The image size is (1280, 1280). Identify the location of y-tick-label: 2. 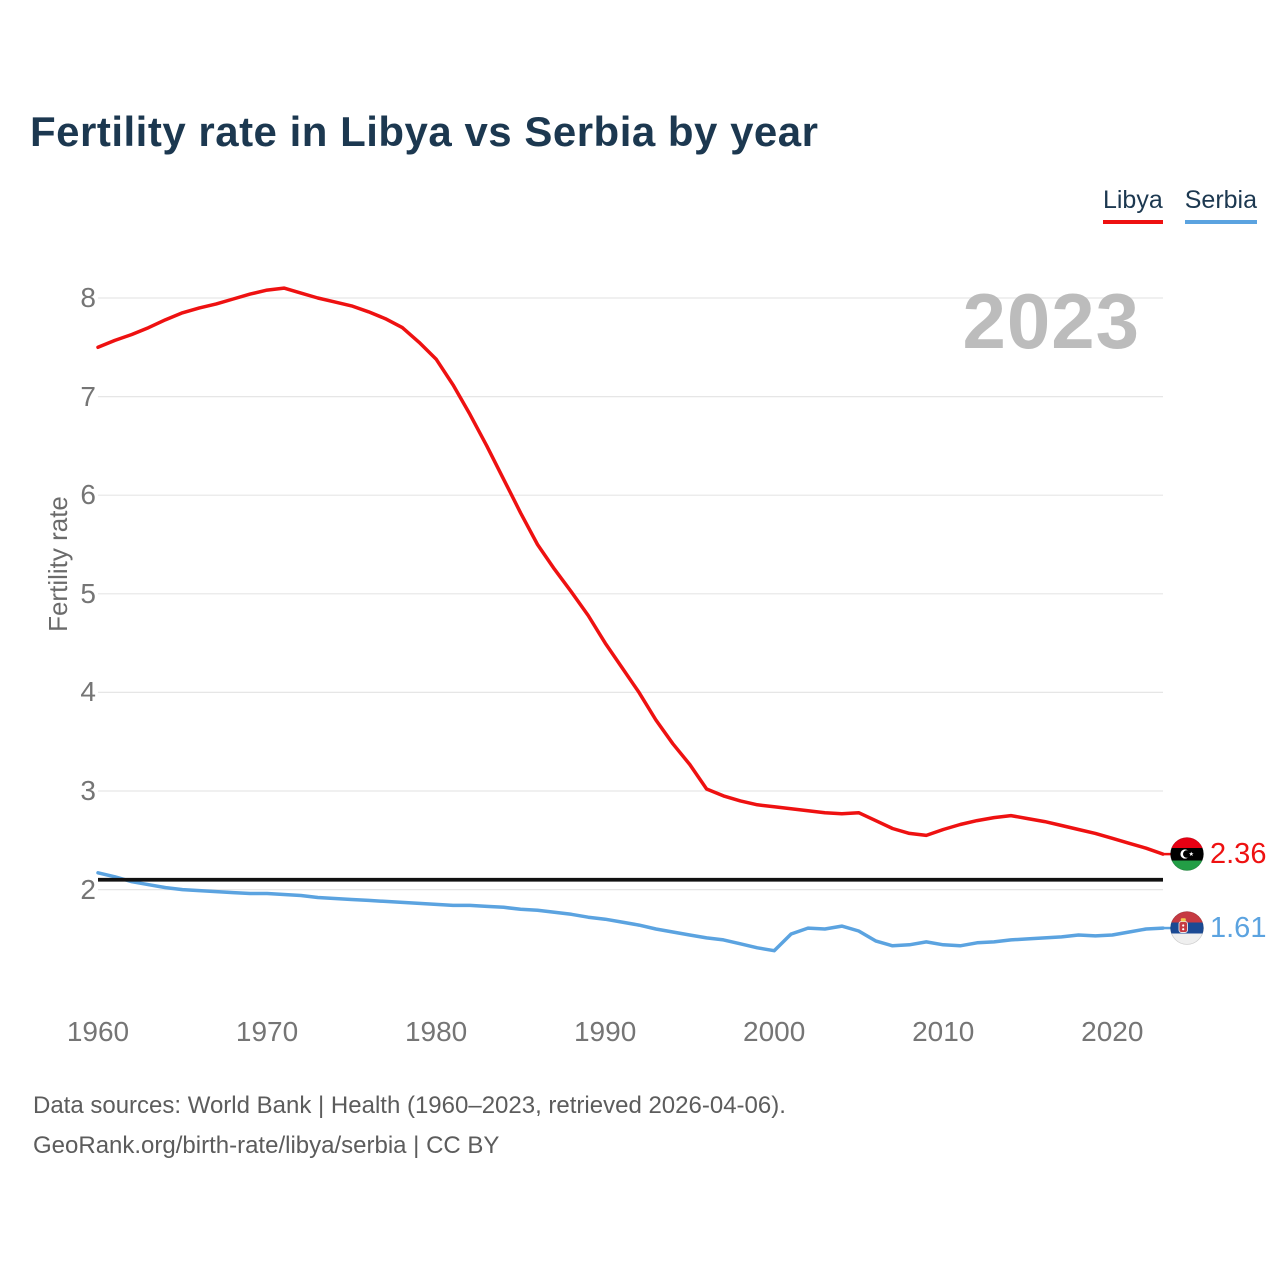
(88, 889).